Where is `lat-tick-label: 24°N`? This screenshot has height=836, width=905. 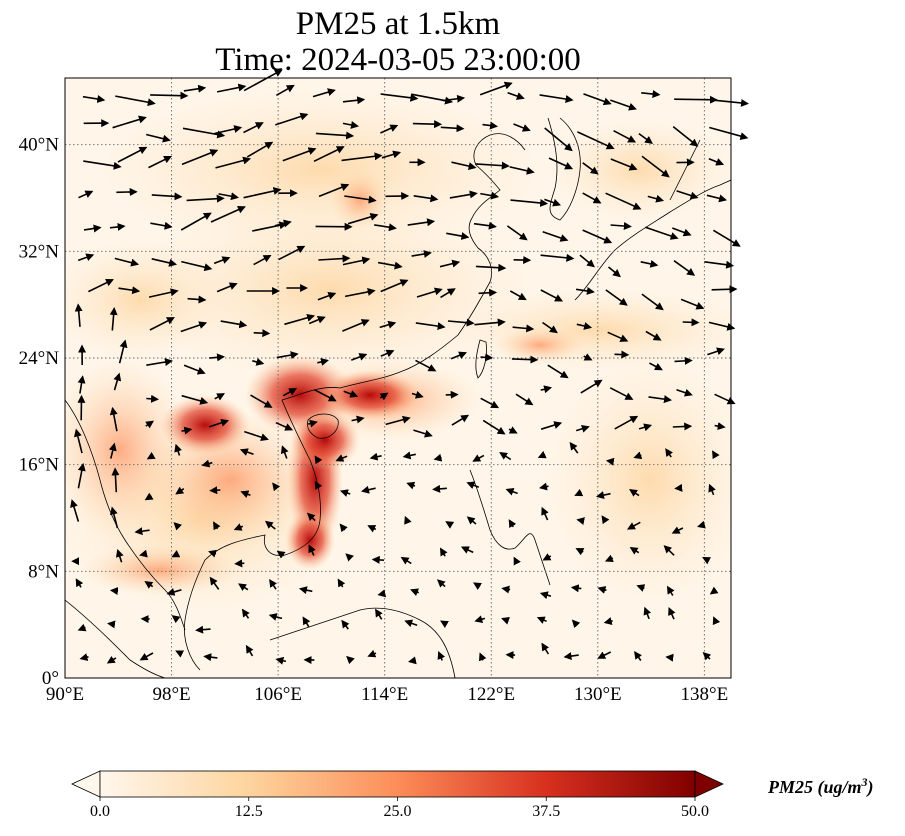
lat-tick-label: 24°N is located at coordinates (39, 358).